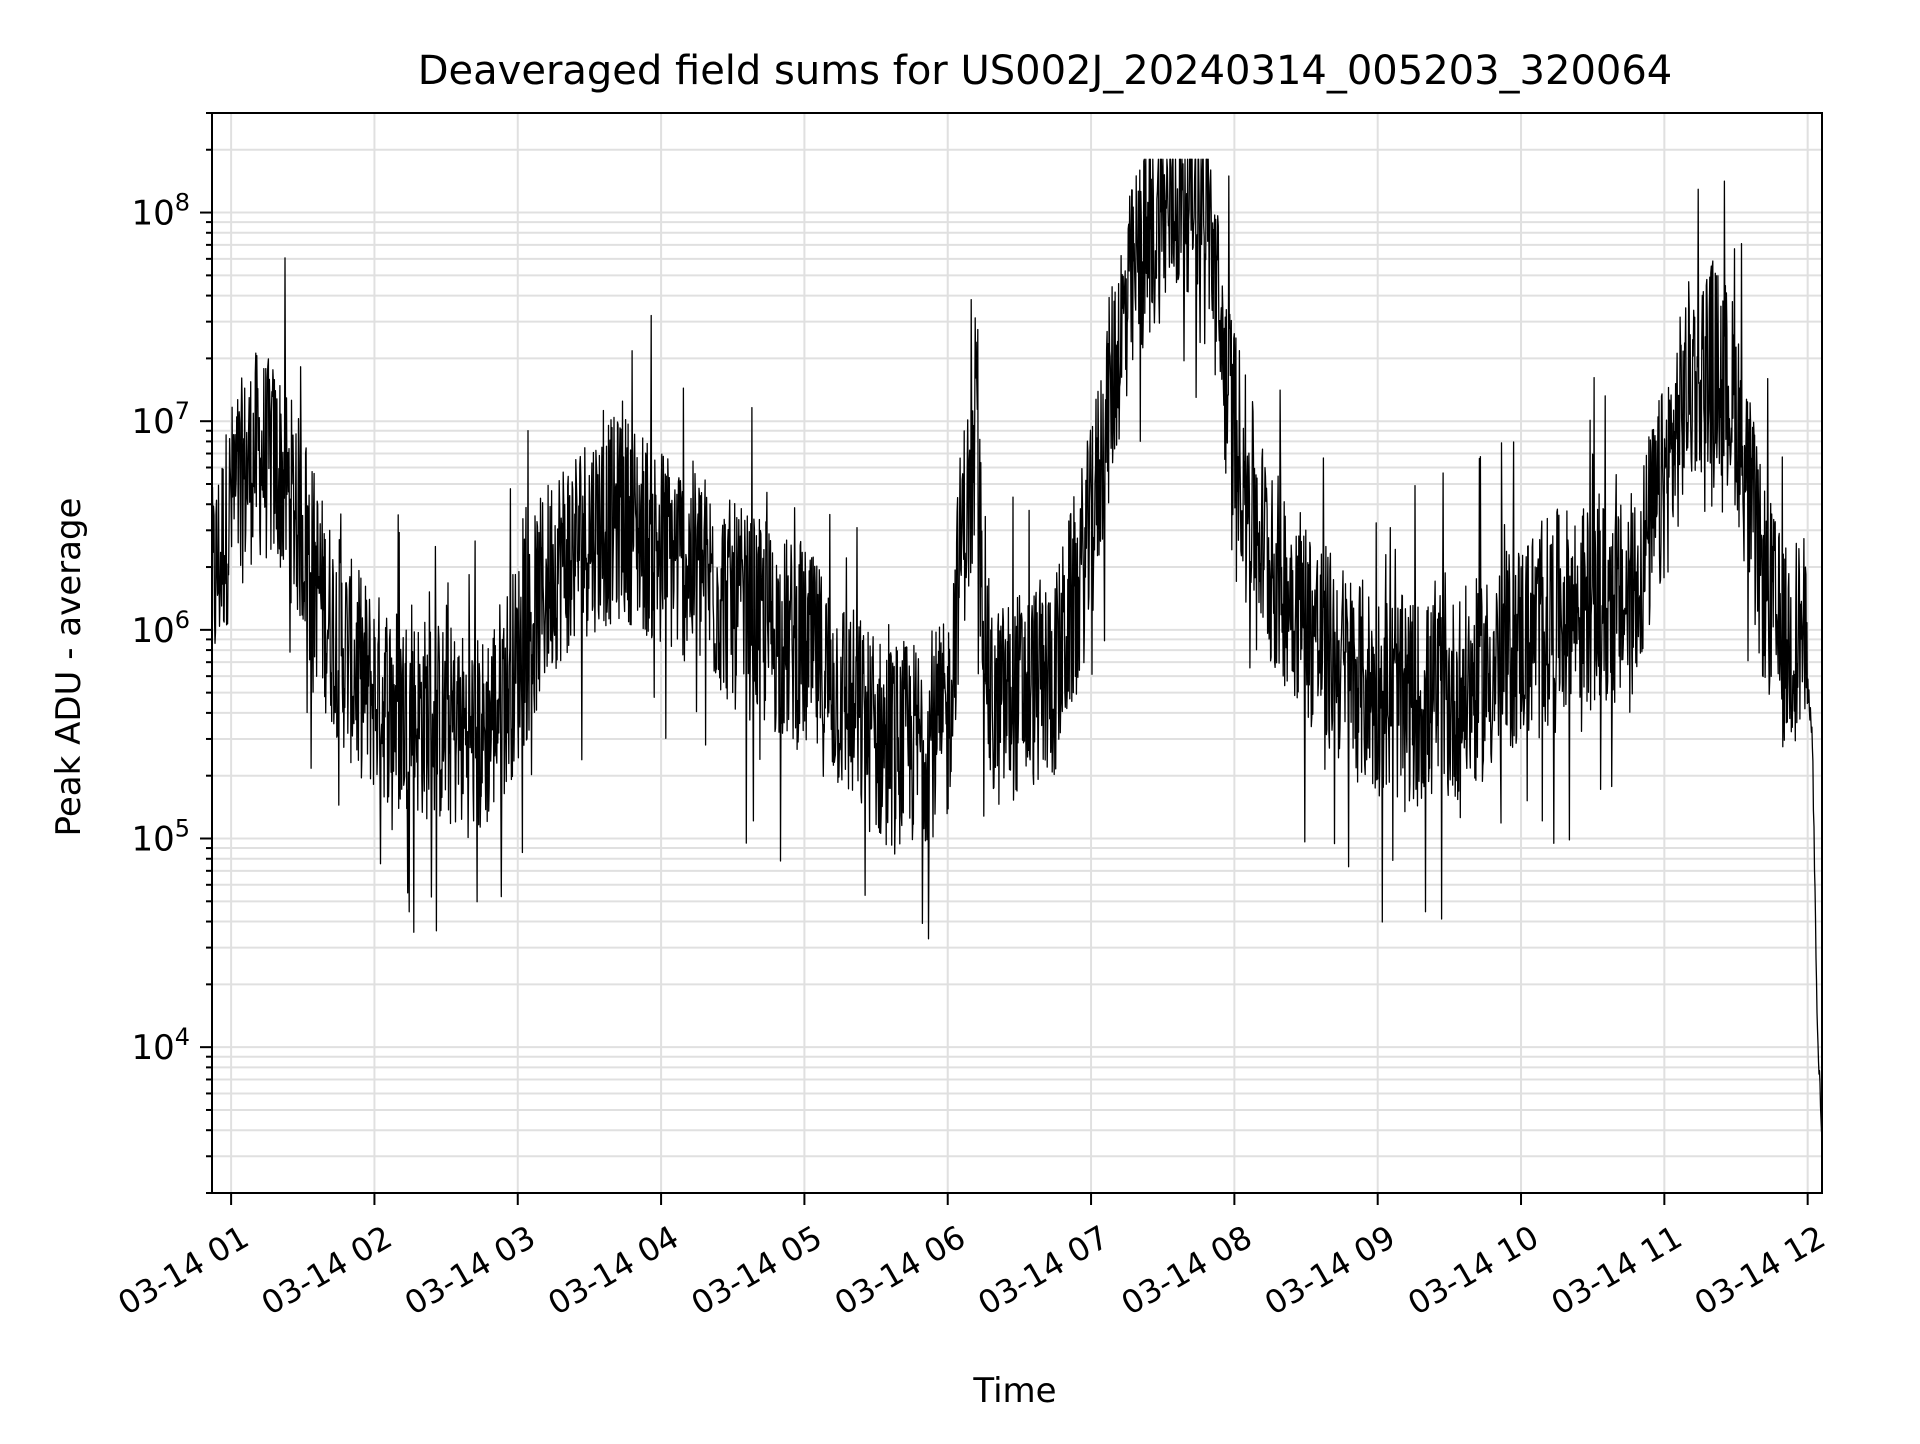 The image size is (1920, 1444). I want to click on y-axis-label: Peak ADU - average, so click(69, 667).